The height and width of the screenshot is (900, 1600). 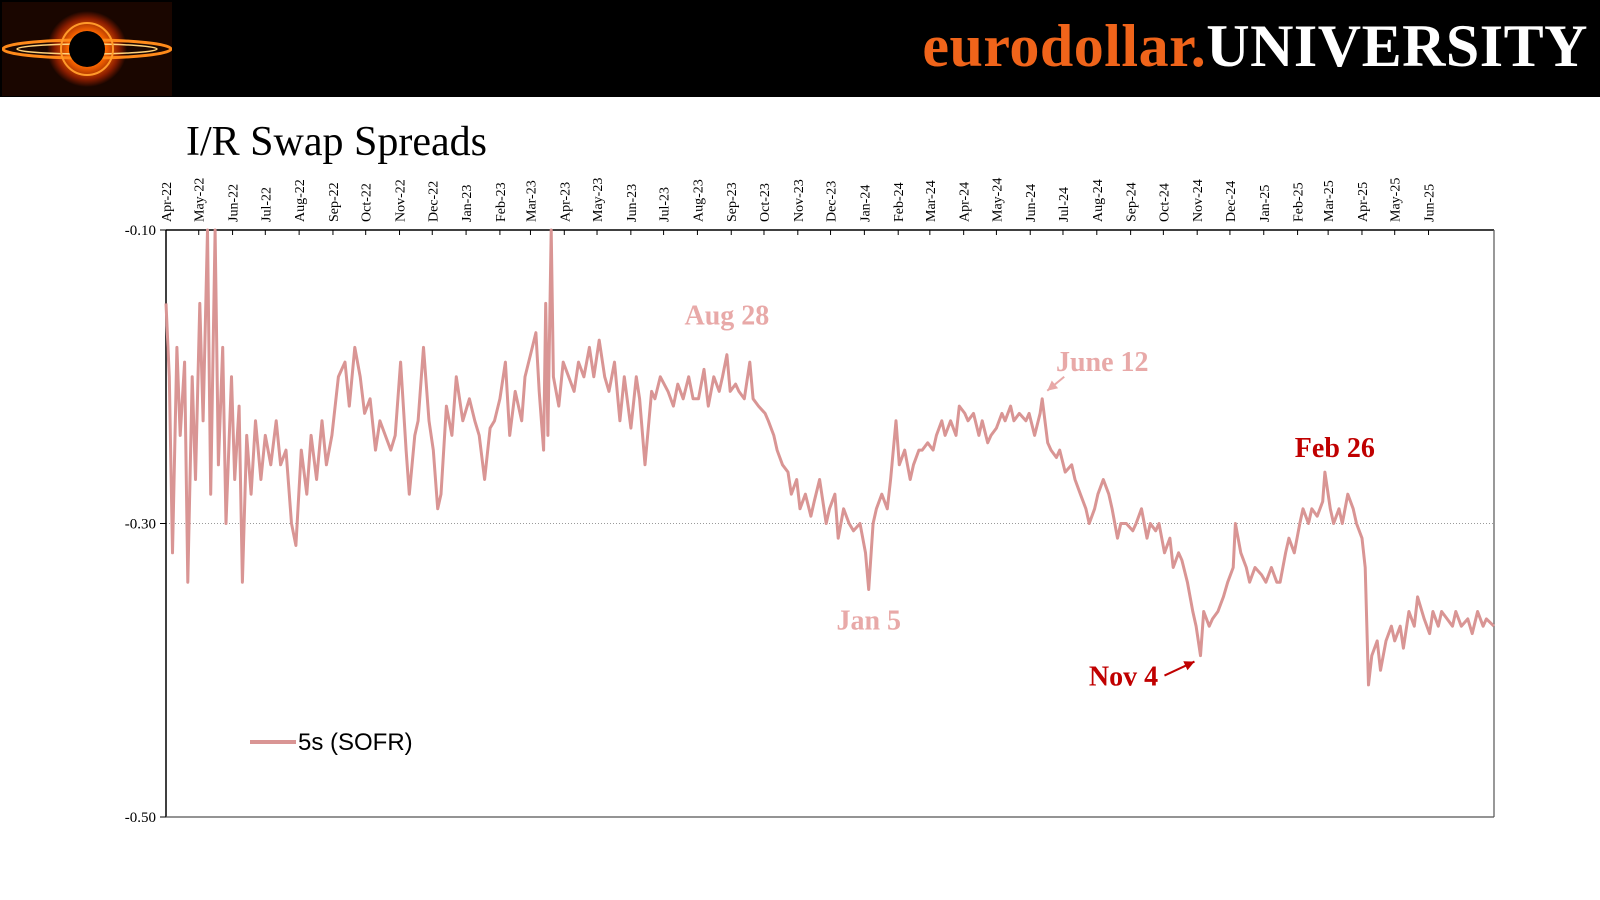 I want to click on legend-label: 5s (SOFR), so click(x=355, y=742).